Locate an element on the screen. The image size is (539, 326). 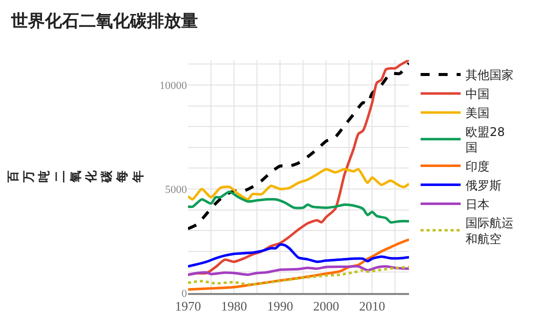
y-tick-label: 0 is located at coordinates (185, 294).